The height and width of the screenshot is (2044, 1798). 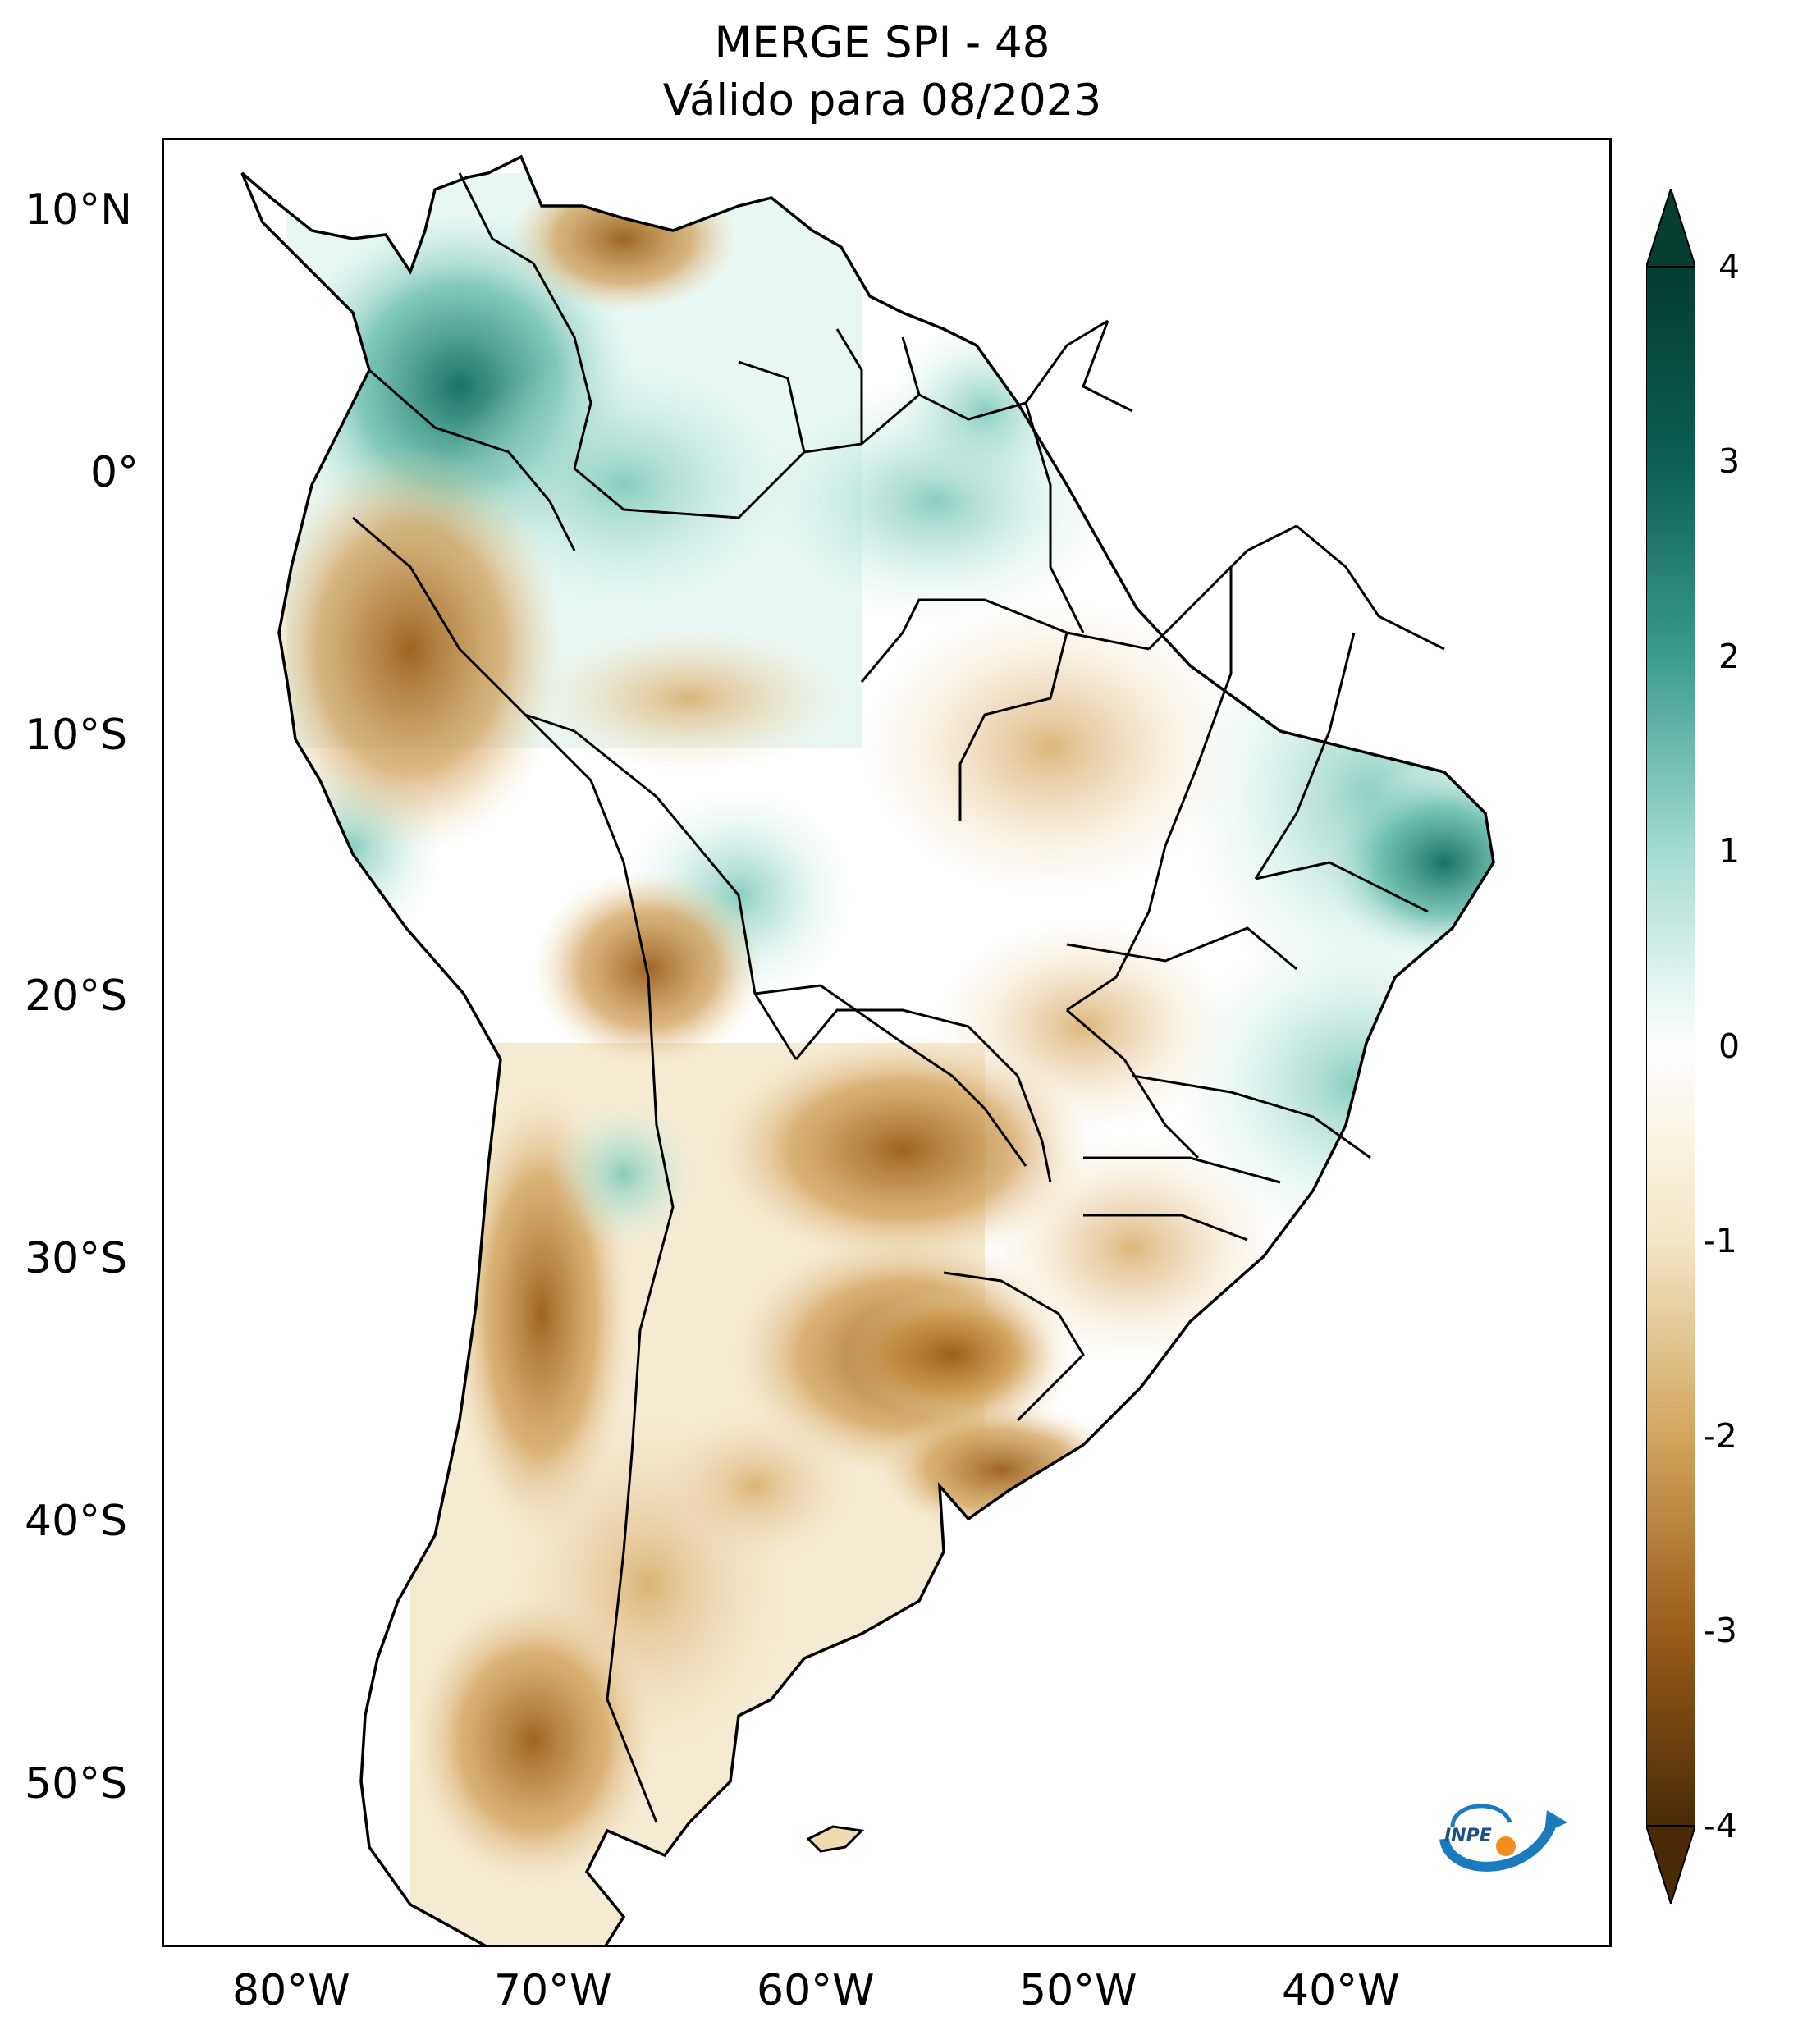 I want to click on lon-label-50w: 50°W, so click(x=1078, y=1991).